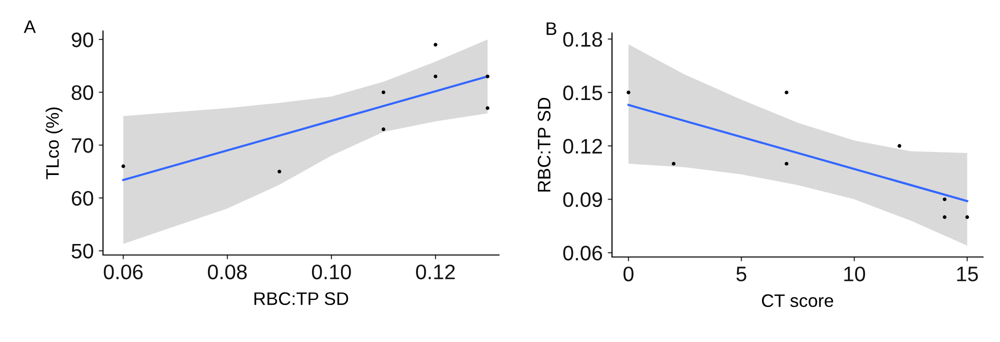 The image size is (1000, 342). Describe the element at coordinates (582, 39) in the screenshot. I see `y-tick-label: 0.18` at that location.